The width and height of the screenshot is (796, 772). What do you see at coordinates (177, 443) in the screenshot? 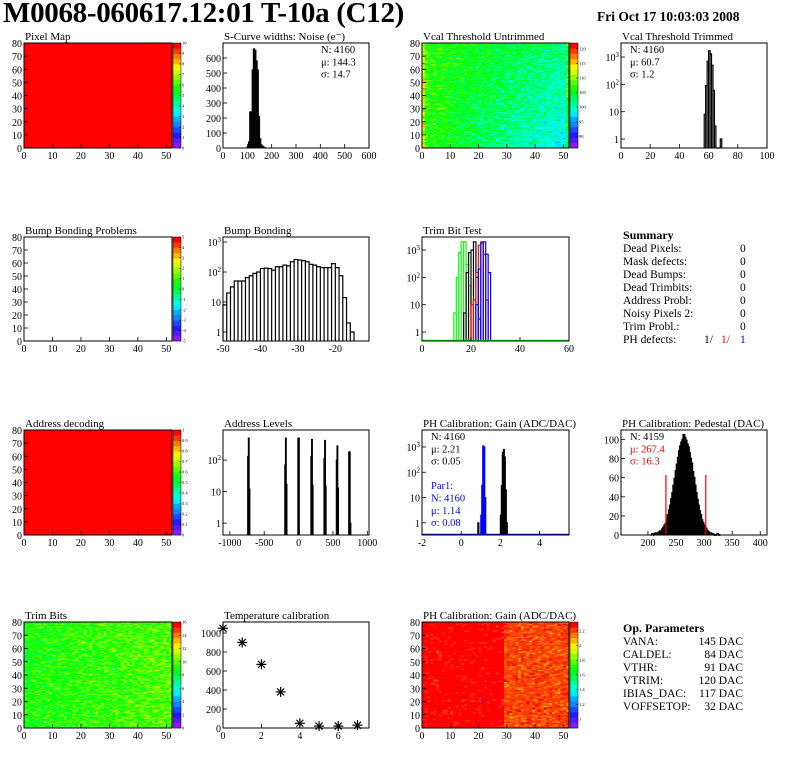
I see `palette-swatch` at bounding box center [177, 443].